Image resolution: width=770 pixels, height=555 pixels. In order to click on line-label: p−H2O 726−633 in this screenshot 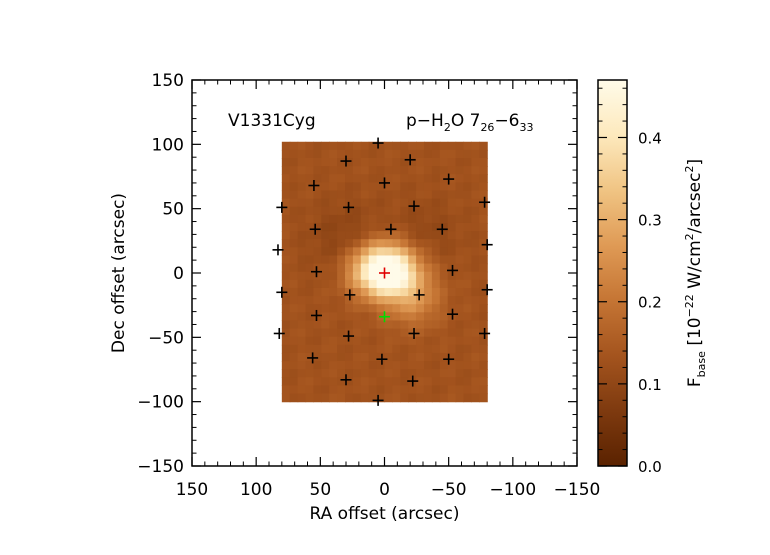, I will do `click(470, 122)`.